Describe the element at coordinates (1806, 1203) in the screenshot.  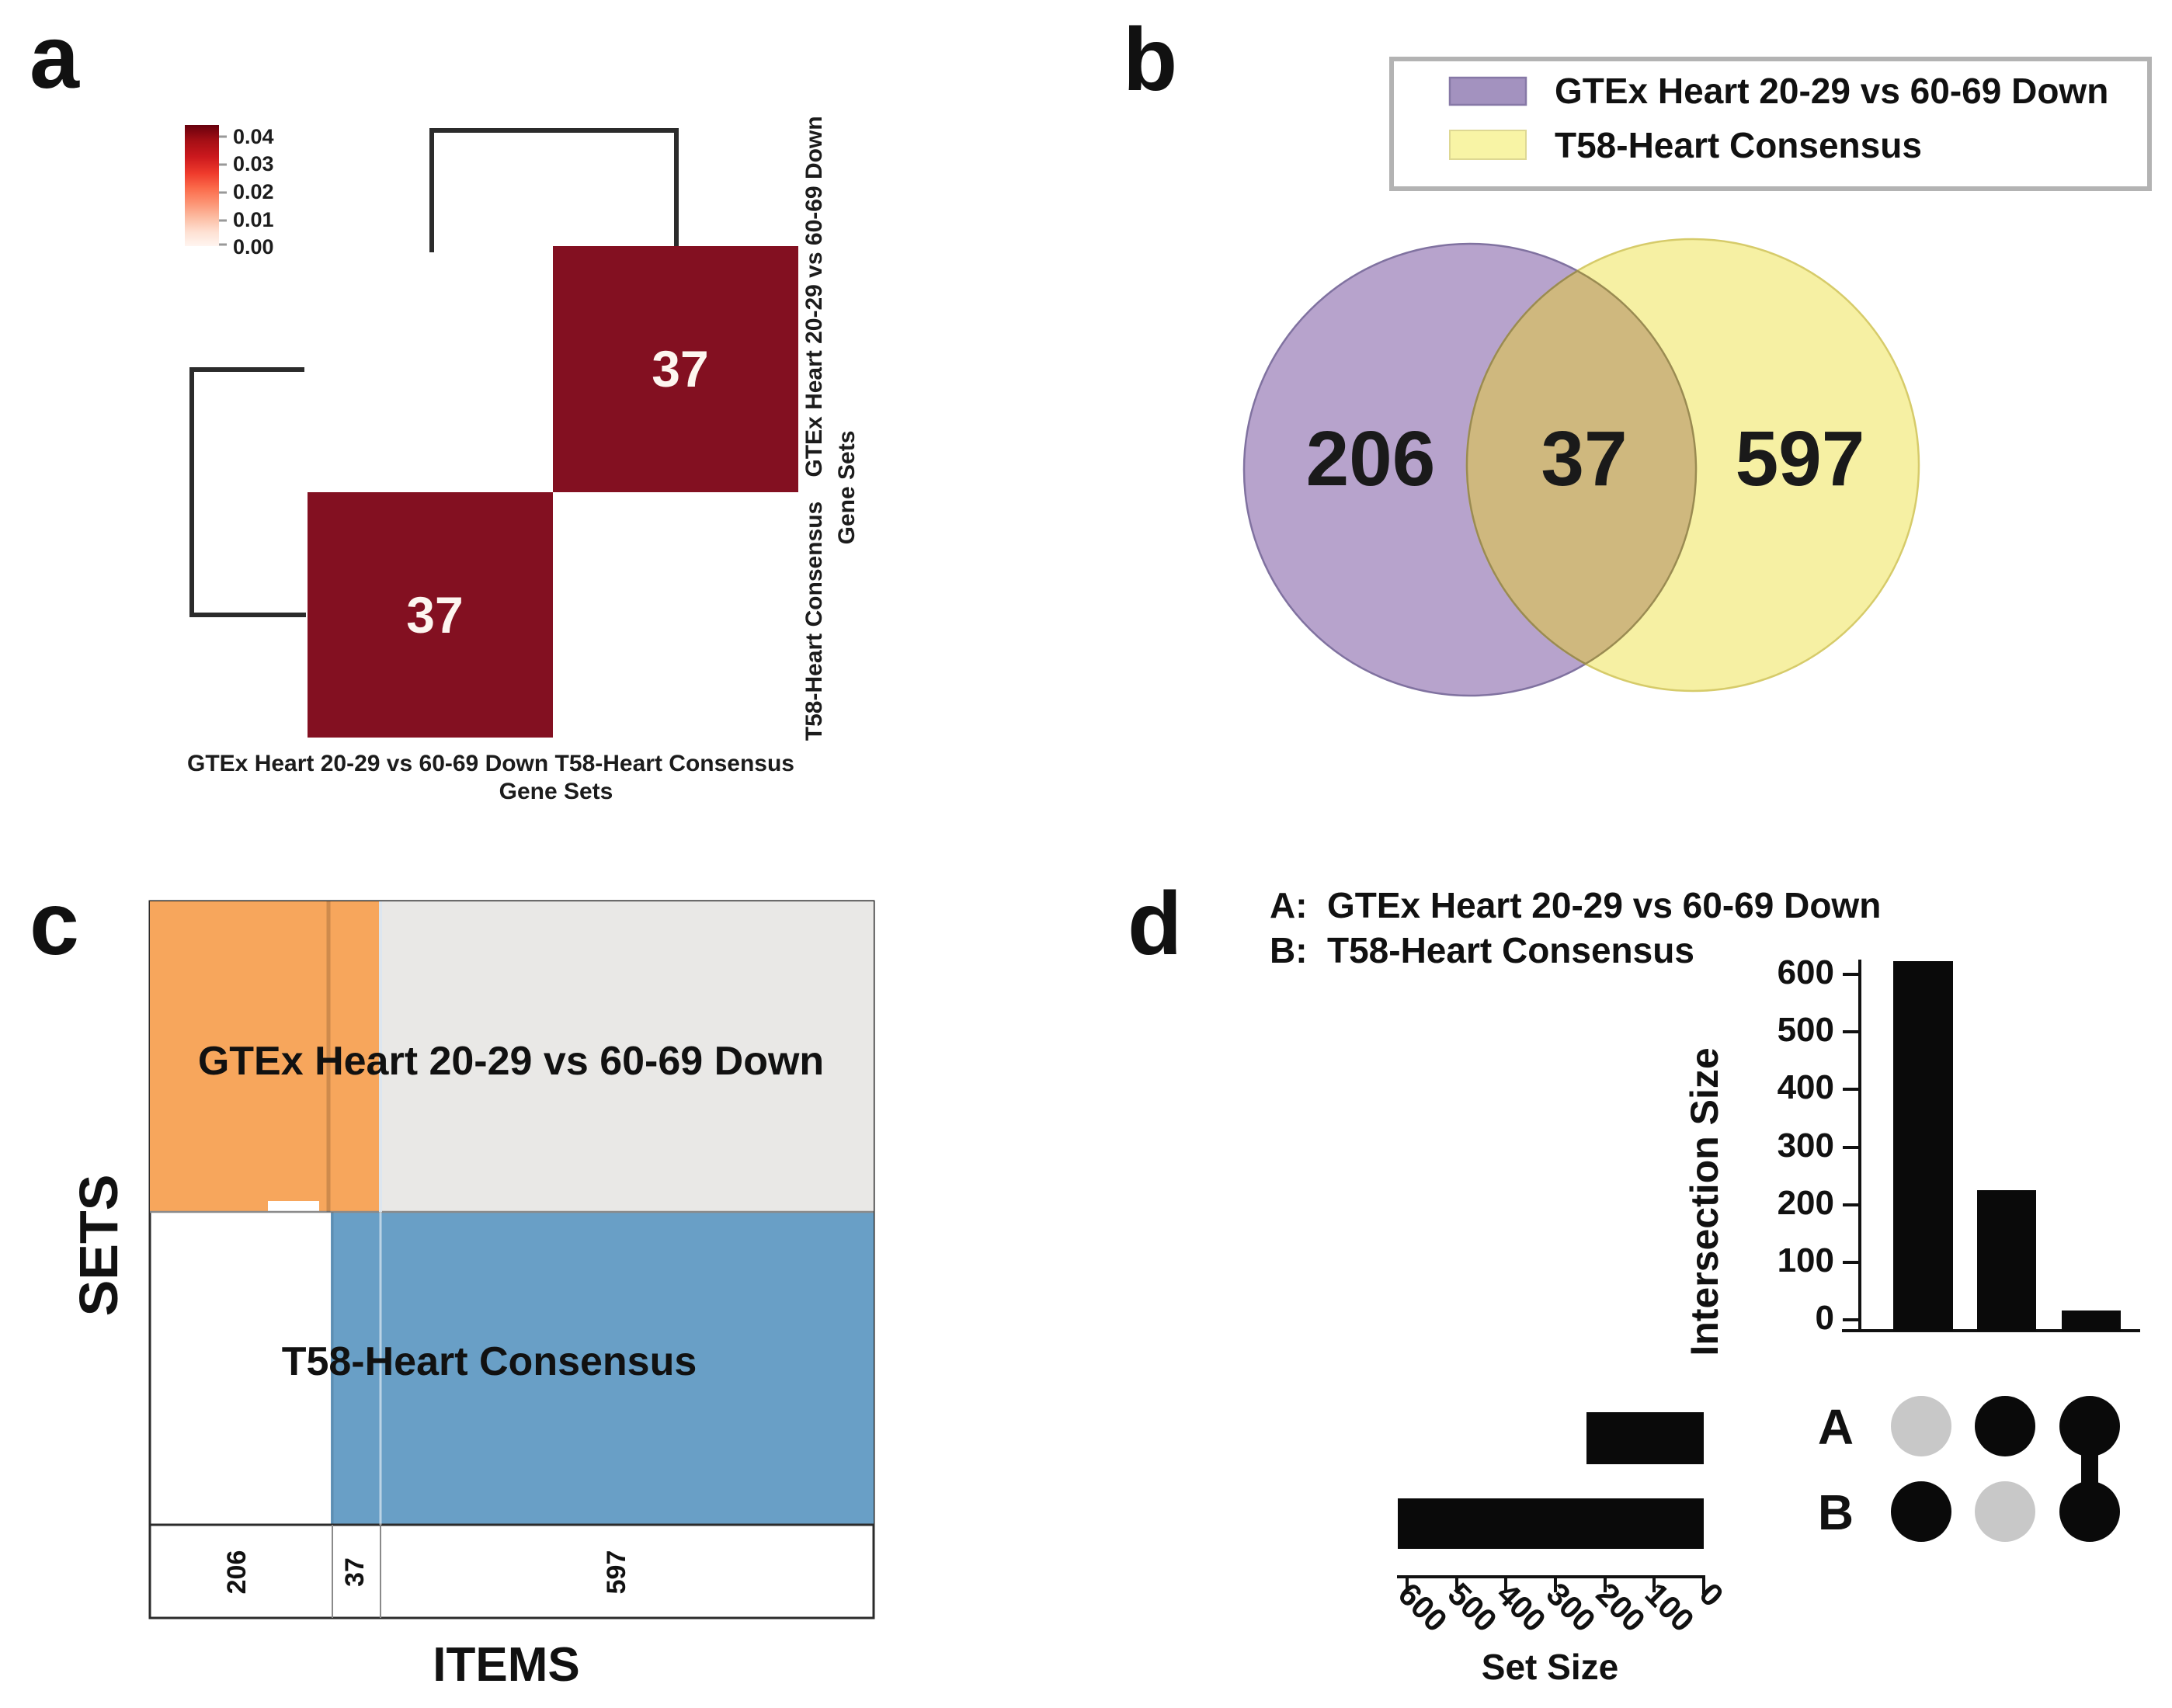
I see `svg-text: 200` at that location.